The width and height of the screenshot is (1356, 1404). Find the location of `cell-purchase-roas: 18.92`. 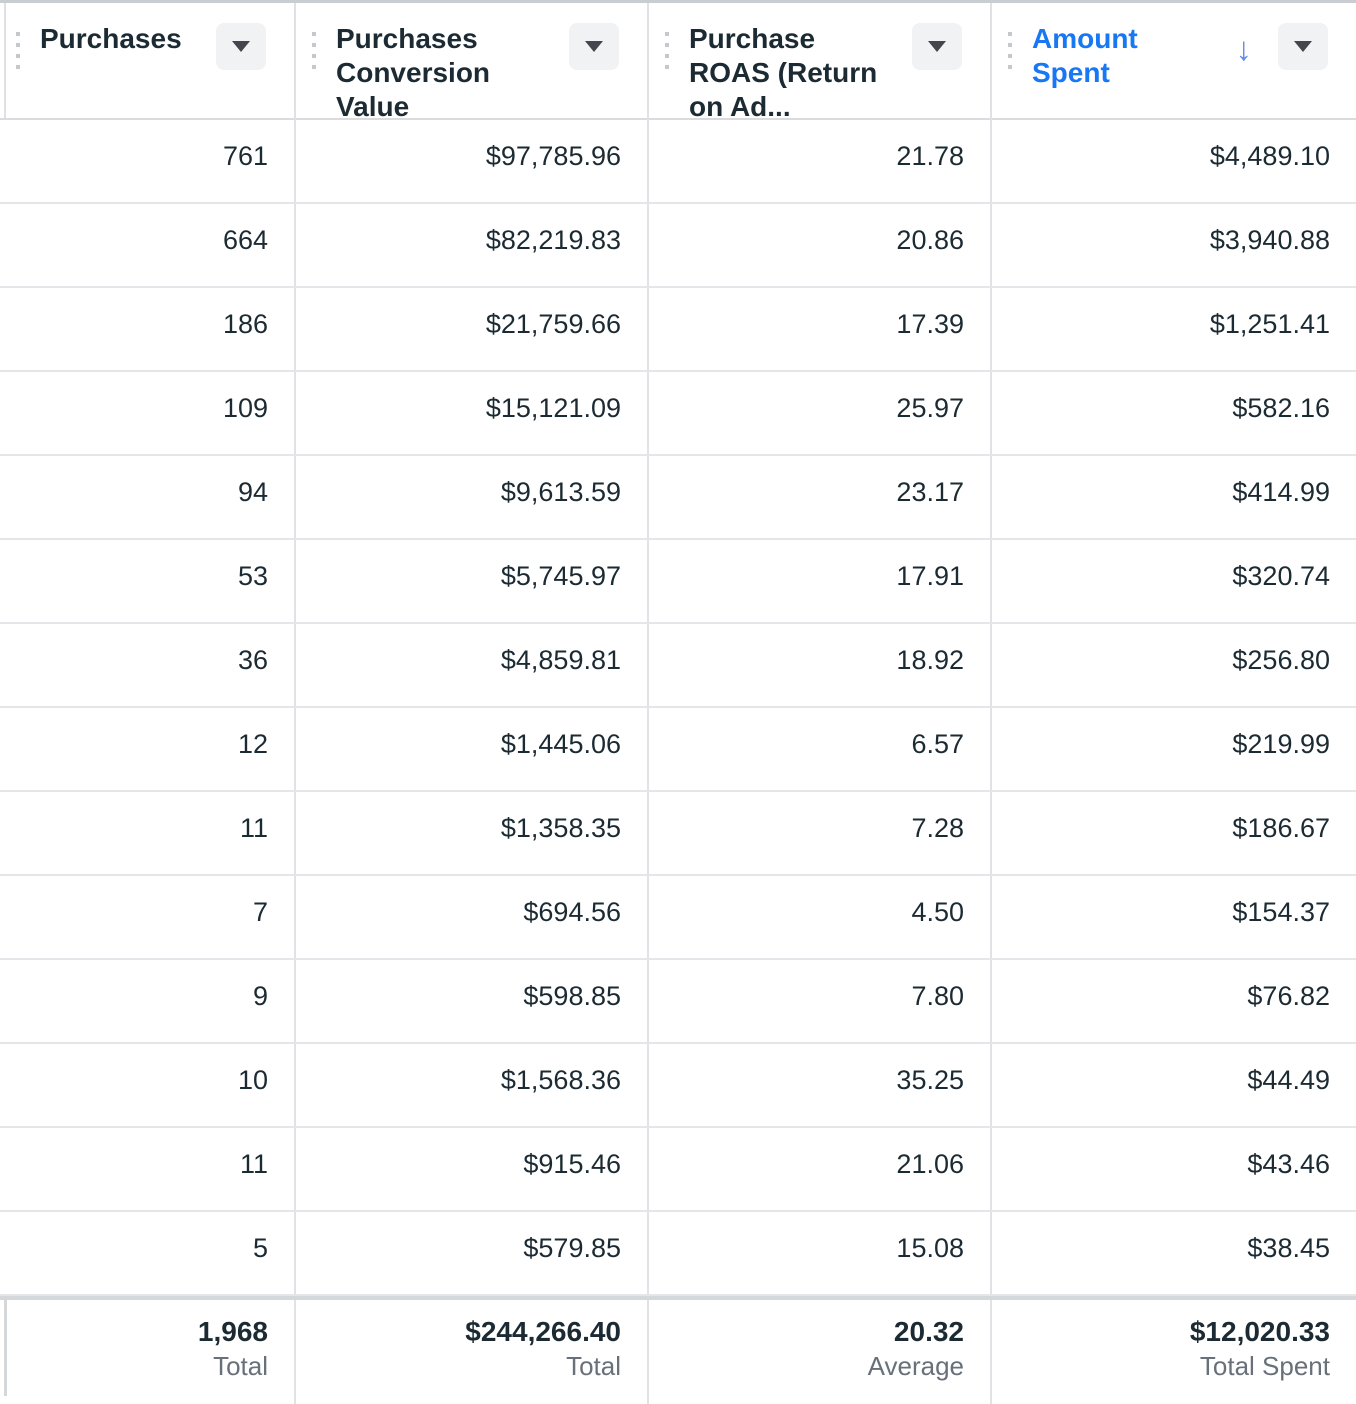

cell-purchase-roas: 18.92 is located at coordinates (820, 665).